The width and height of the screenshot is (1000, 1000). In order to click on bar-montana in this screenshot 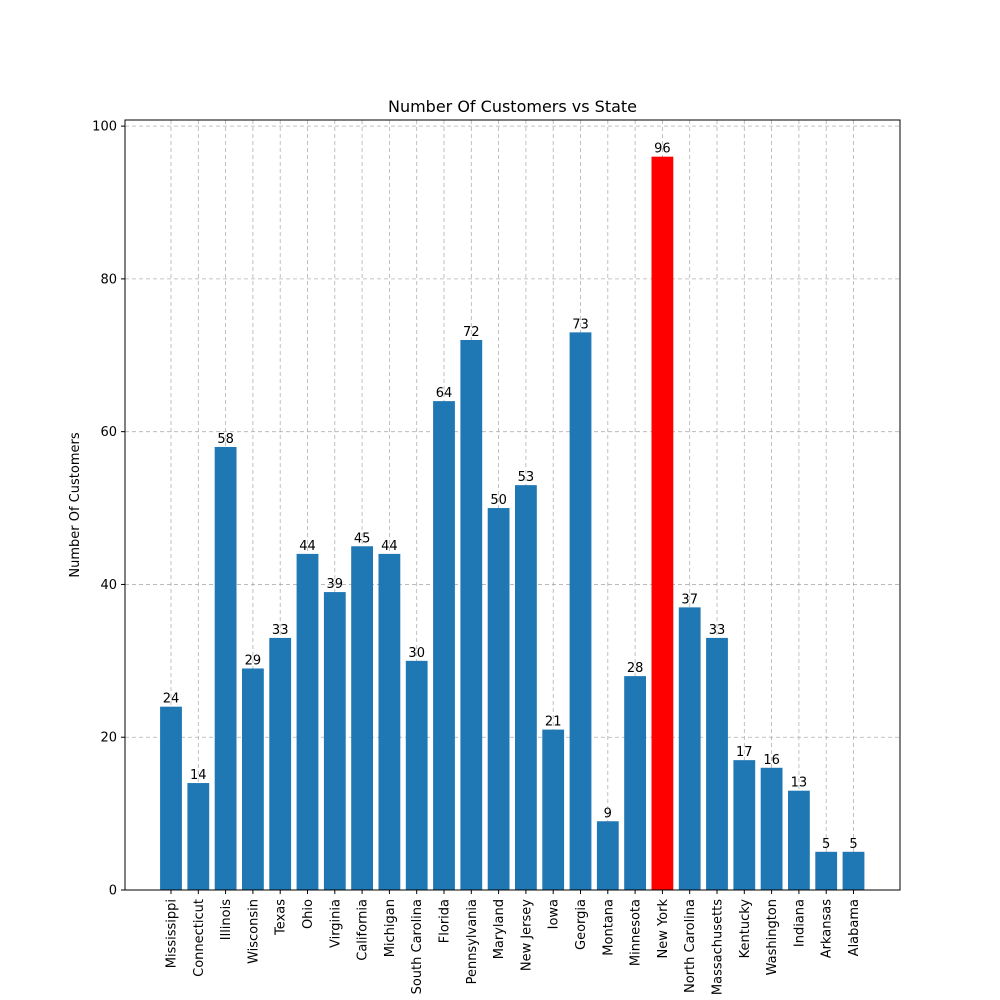, I will do `click(608, 855)`.